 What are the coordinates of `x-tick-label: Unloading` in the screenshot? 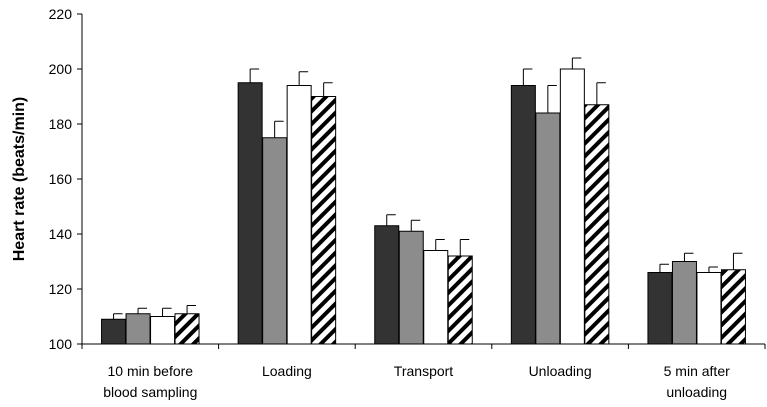 It's located at (560, 371).